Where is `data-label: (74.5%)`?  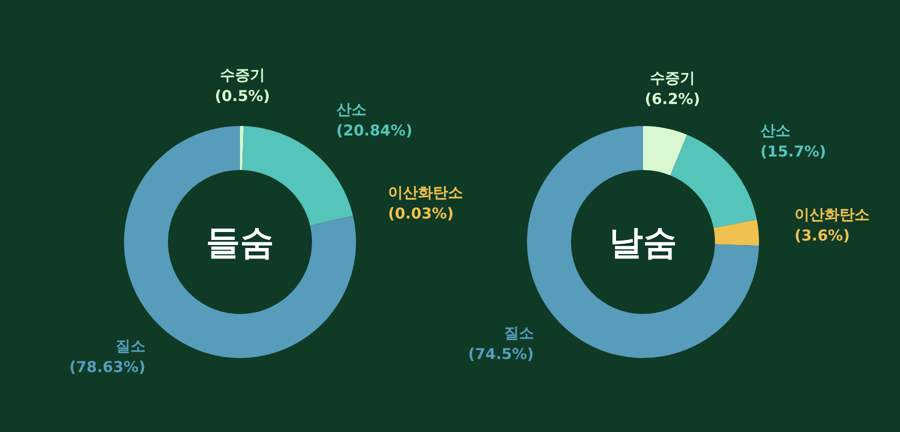
data-label: (74.5%) is located at coordinates (501, 353).